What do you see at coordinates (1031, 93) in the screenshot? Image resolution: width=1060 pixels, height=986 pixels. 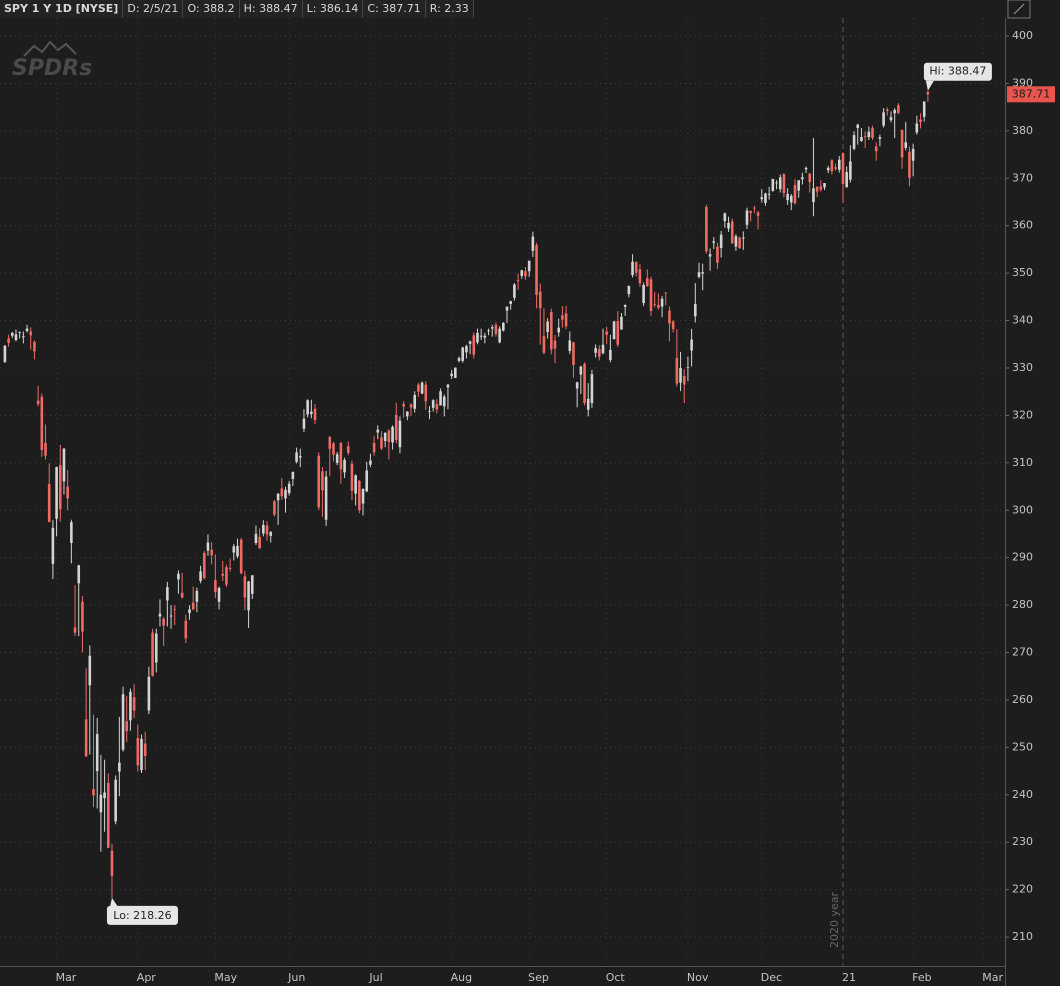 I see `last-price-label: 387.71` at bounding box center [1031, 93].